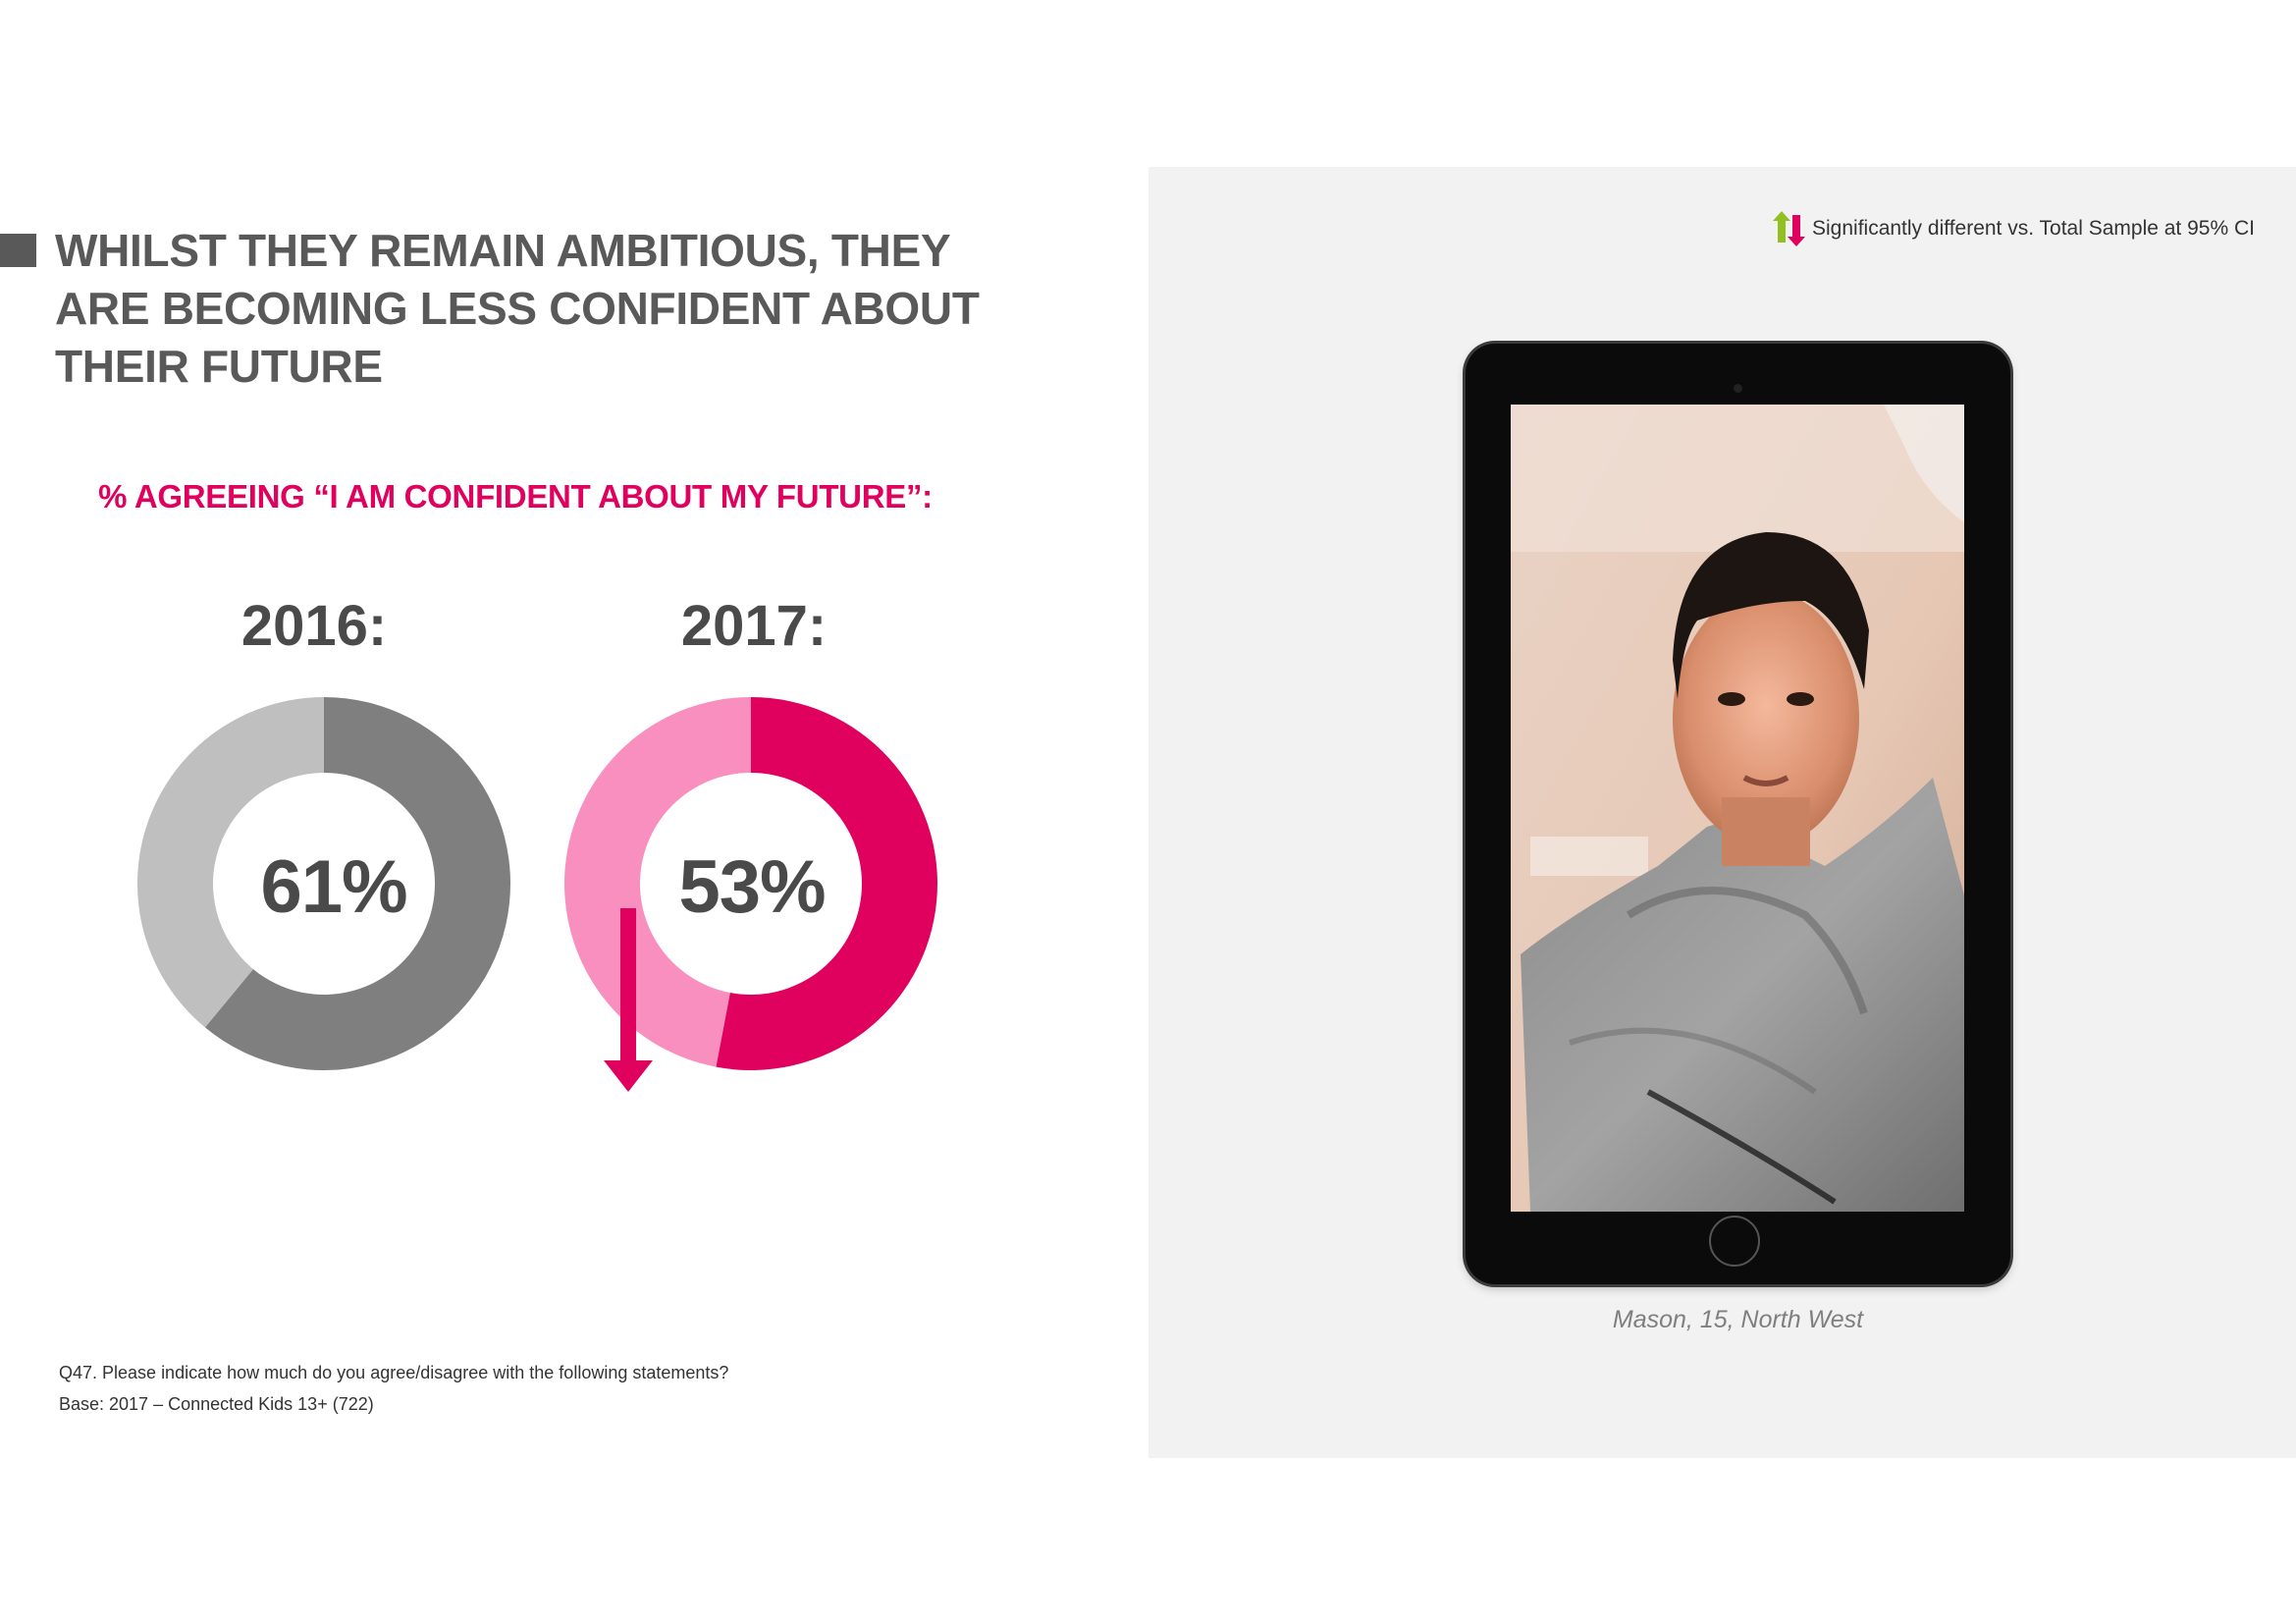 The height and width of the screenshot is (1624, 2296). I want to click on donut-2016-slice-agree, so click(357, 883).